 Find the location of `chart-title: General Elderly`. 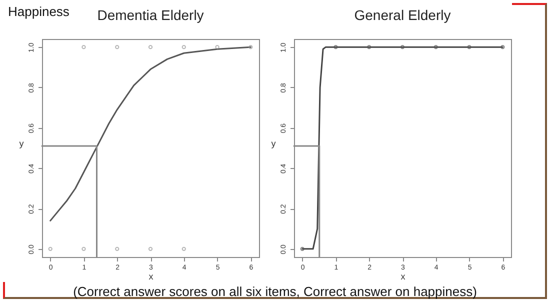

chart-title: General Elderly is located at coordinates (402, 15).